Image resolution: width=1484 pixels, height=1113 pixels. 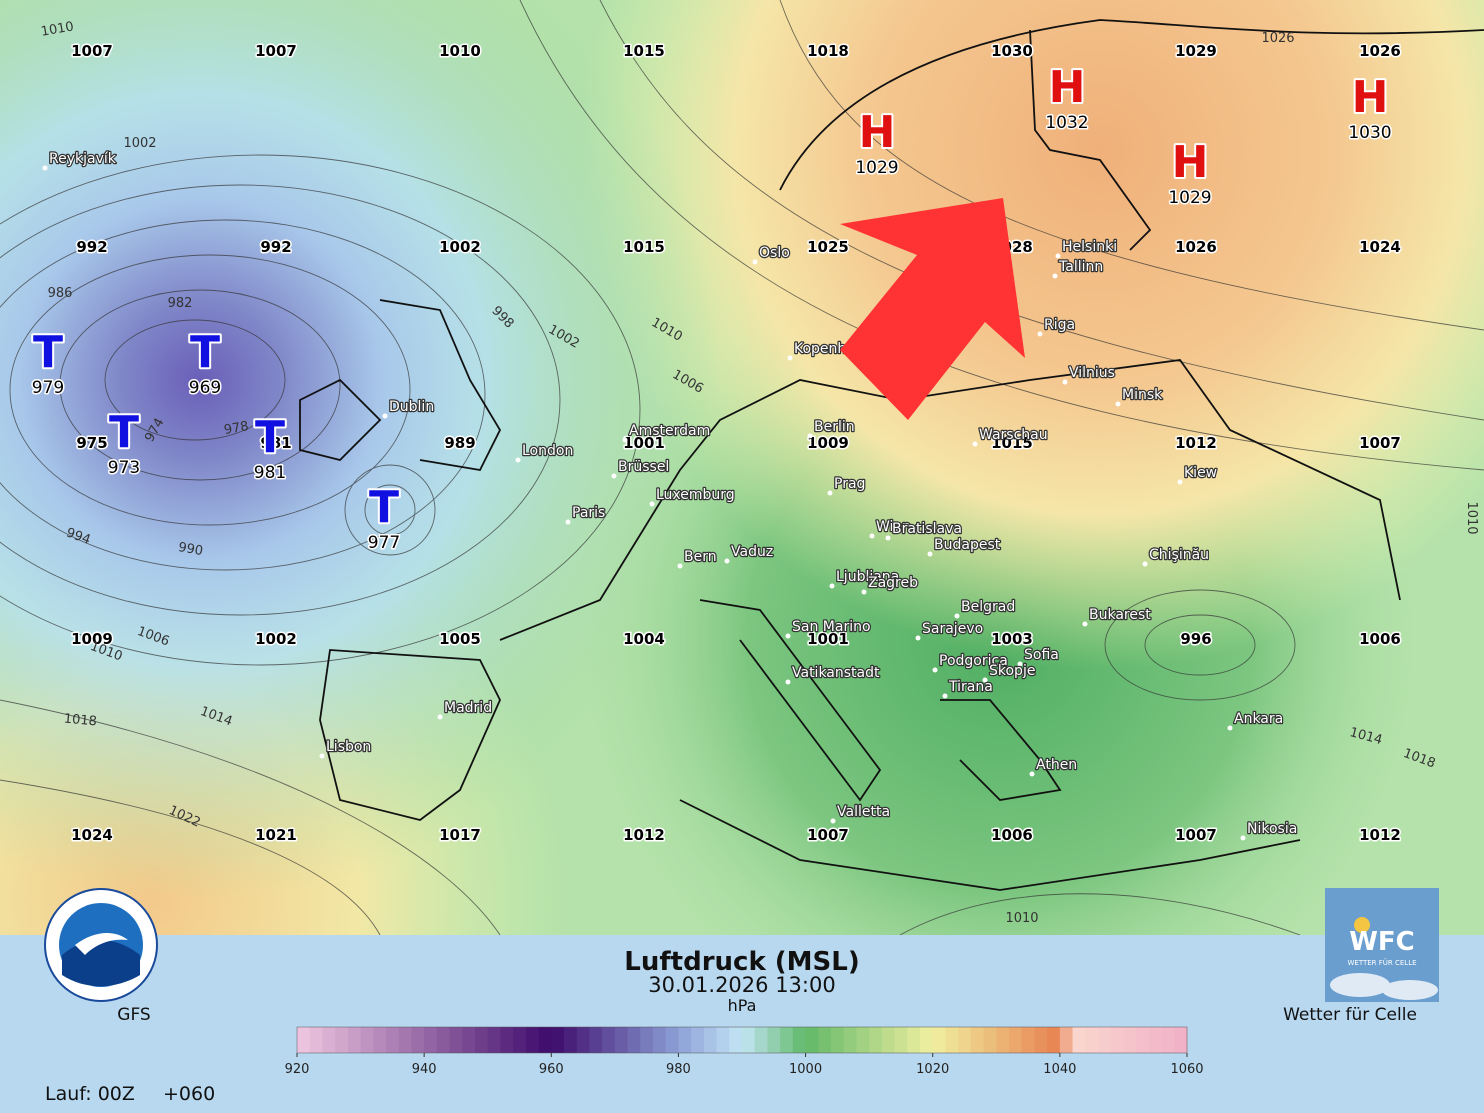 I want to click on run: Lauf: 00Z, so click(x=90, y=1094).